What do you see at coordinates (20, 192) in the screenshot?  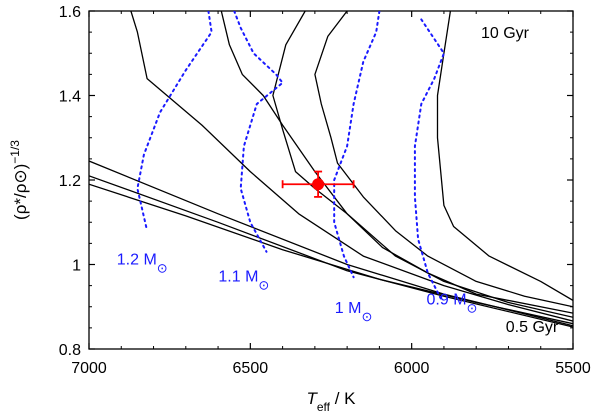 I see `y-axis-title-main: (ρ*/ρ⊙)` at bounding box center [20, 192].